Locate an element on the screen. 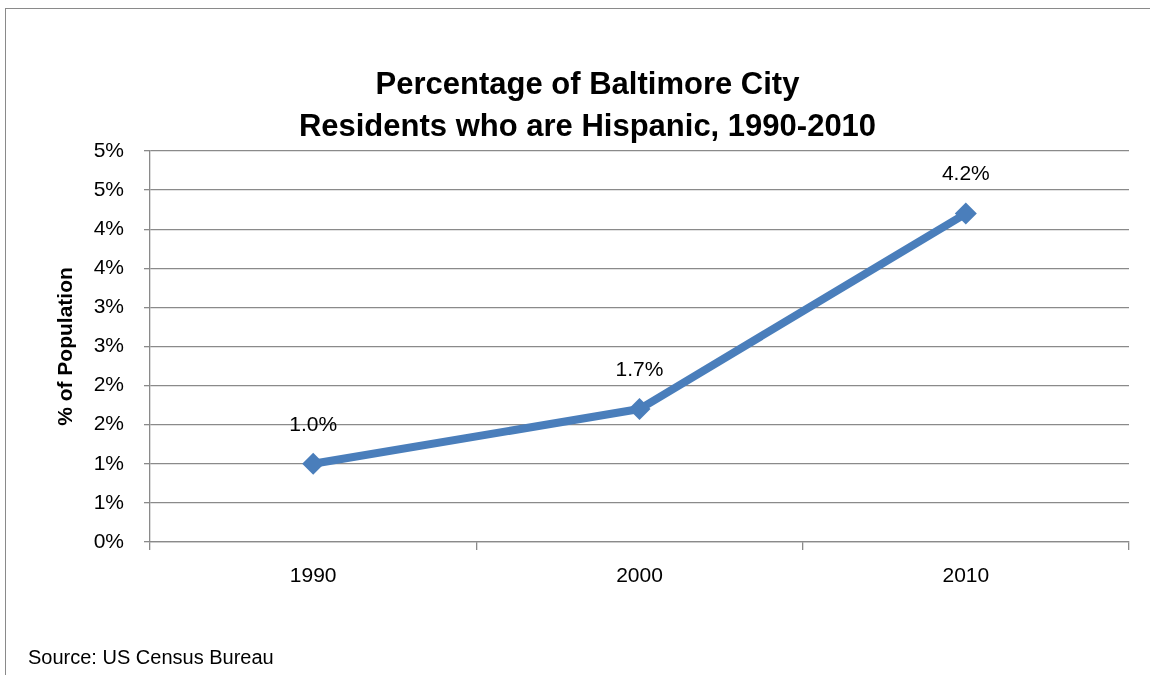 The width and height of the screenshot is (1150, 675). data-label: 4.2% is located at coordinates (965, 173).